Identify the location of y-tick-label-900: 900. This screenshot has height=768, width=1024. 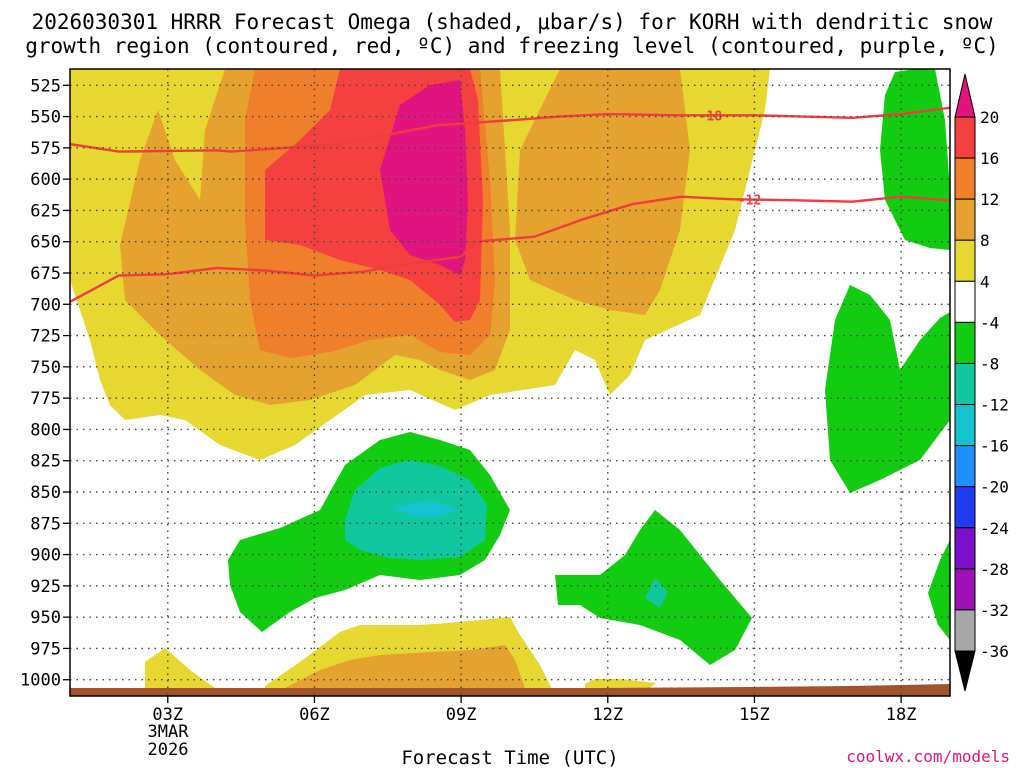
(45, 556).